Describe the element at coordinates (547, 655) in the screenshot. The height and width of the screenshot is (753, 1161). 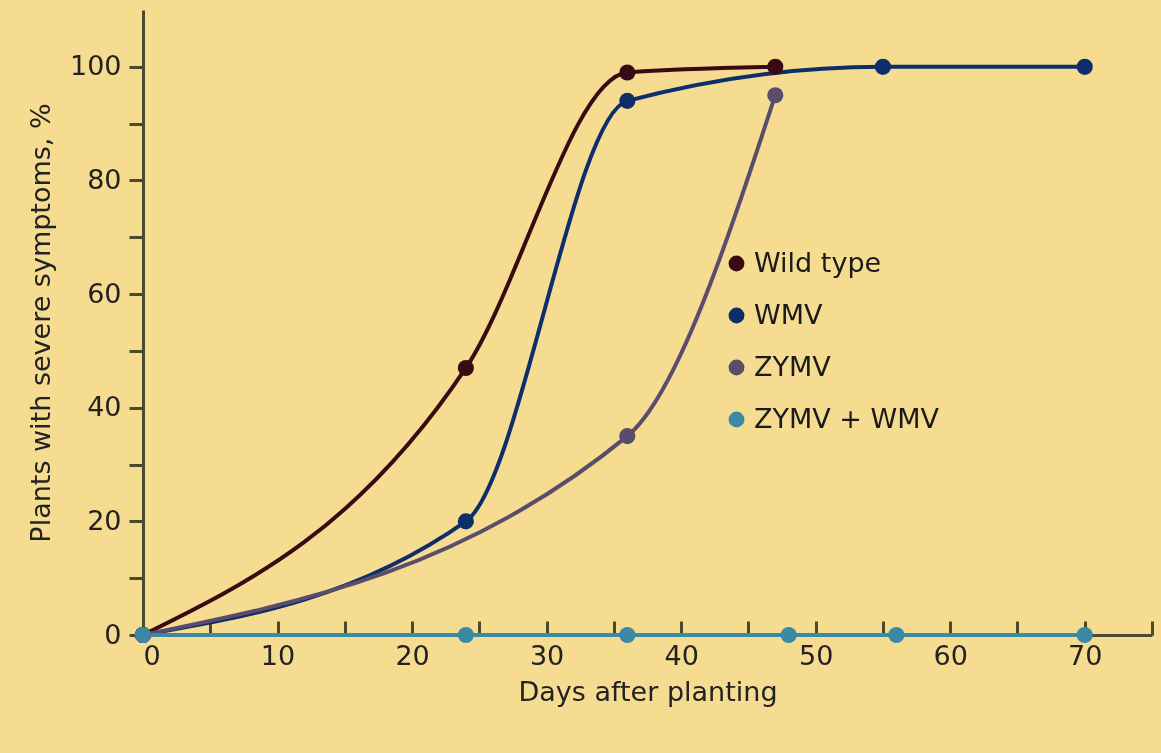
I see `x-tick-label: 30` at that location.